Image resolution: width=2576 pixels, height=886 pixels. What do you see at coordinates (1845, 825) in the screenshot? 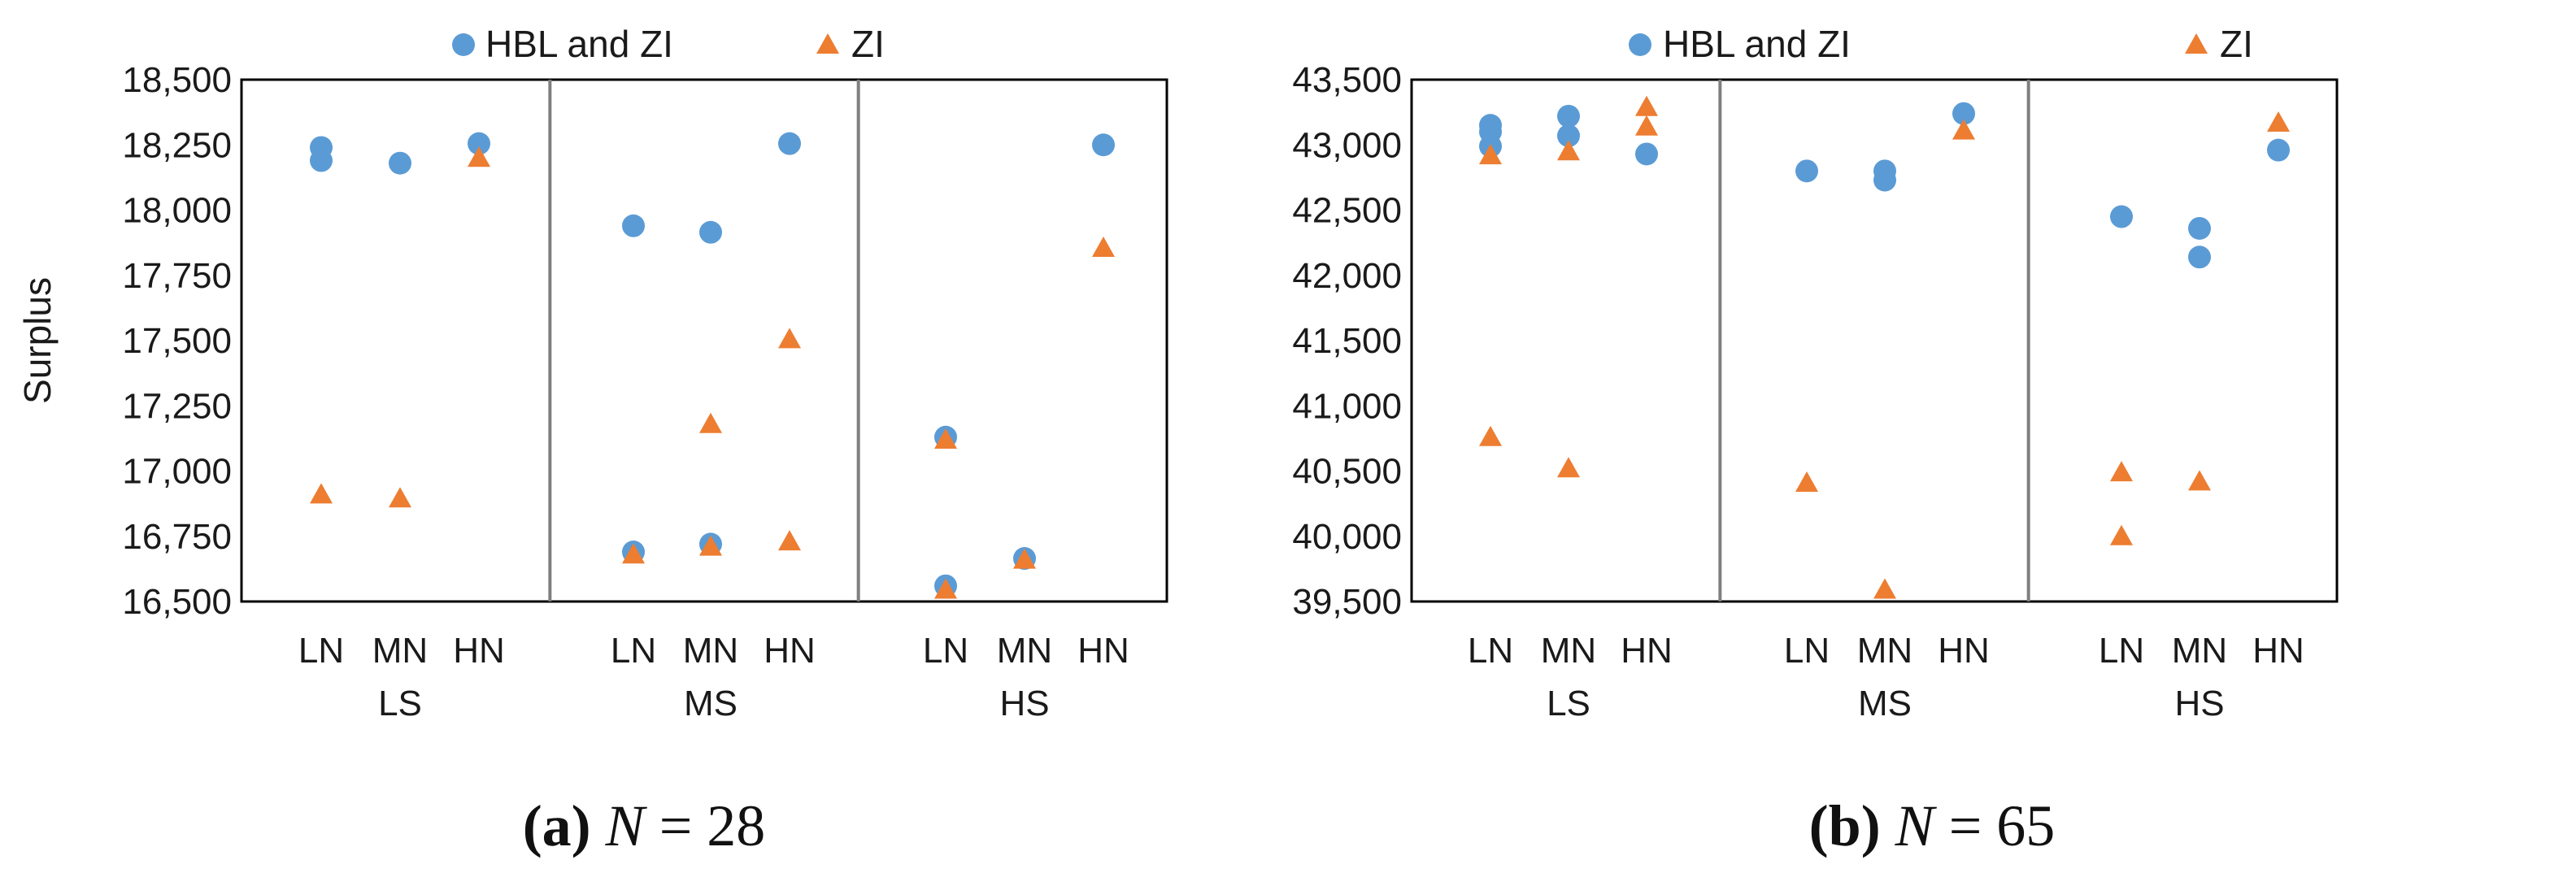
I see `caption-b-label: (b)` at bounding box center [1845, 825].